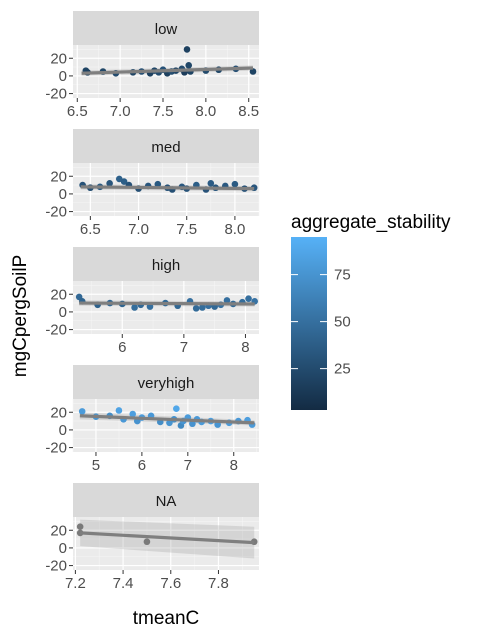 The width and height of the screenshot is (495, 637). Describe the element at coordinates (309, 323) in the screenshot. I see `colorbar-gradient` at that location.